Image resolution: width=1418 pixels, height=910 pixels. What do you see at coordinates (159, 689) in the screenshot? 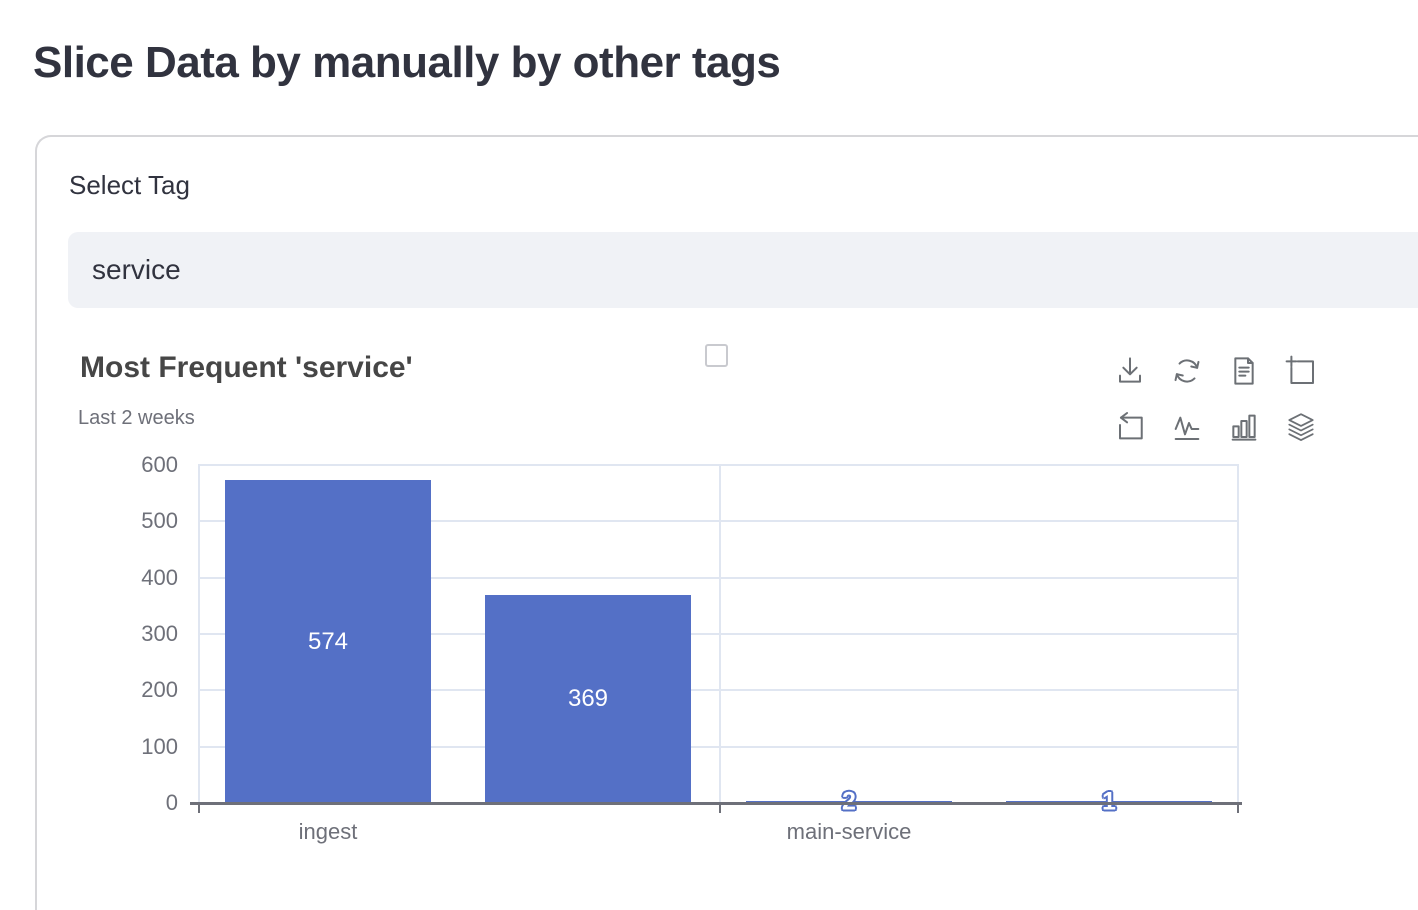
I see `y-axis-label: 200` at bounding box center [159, 689].